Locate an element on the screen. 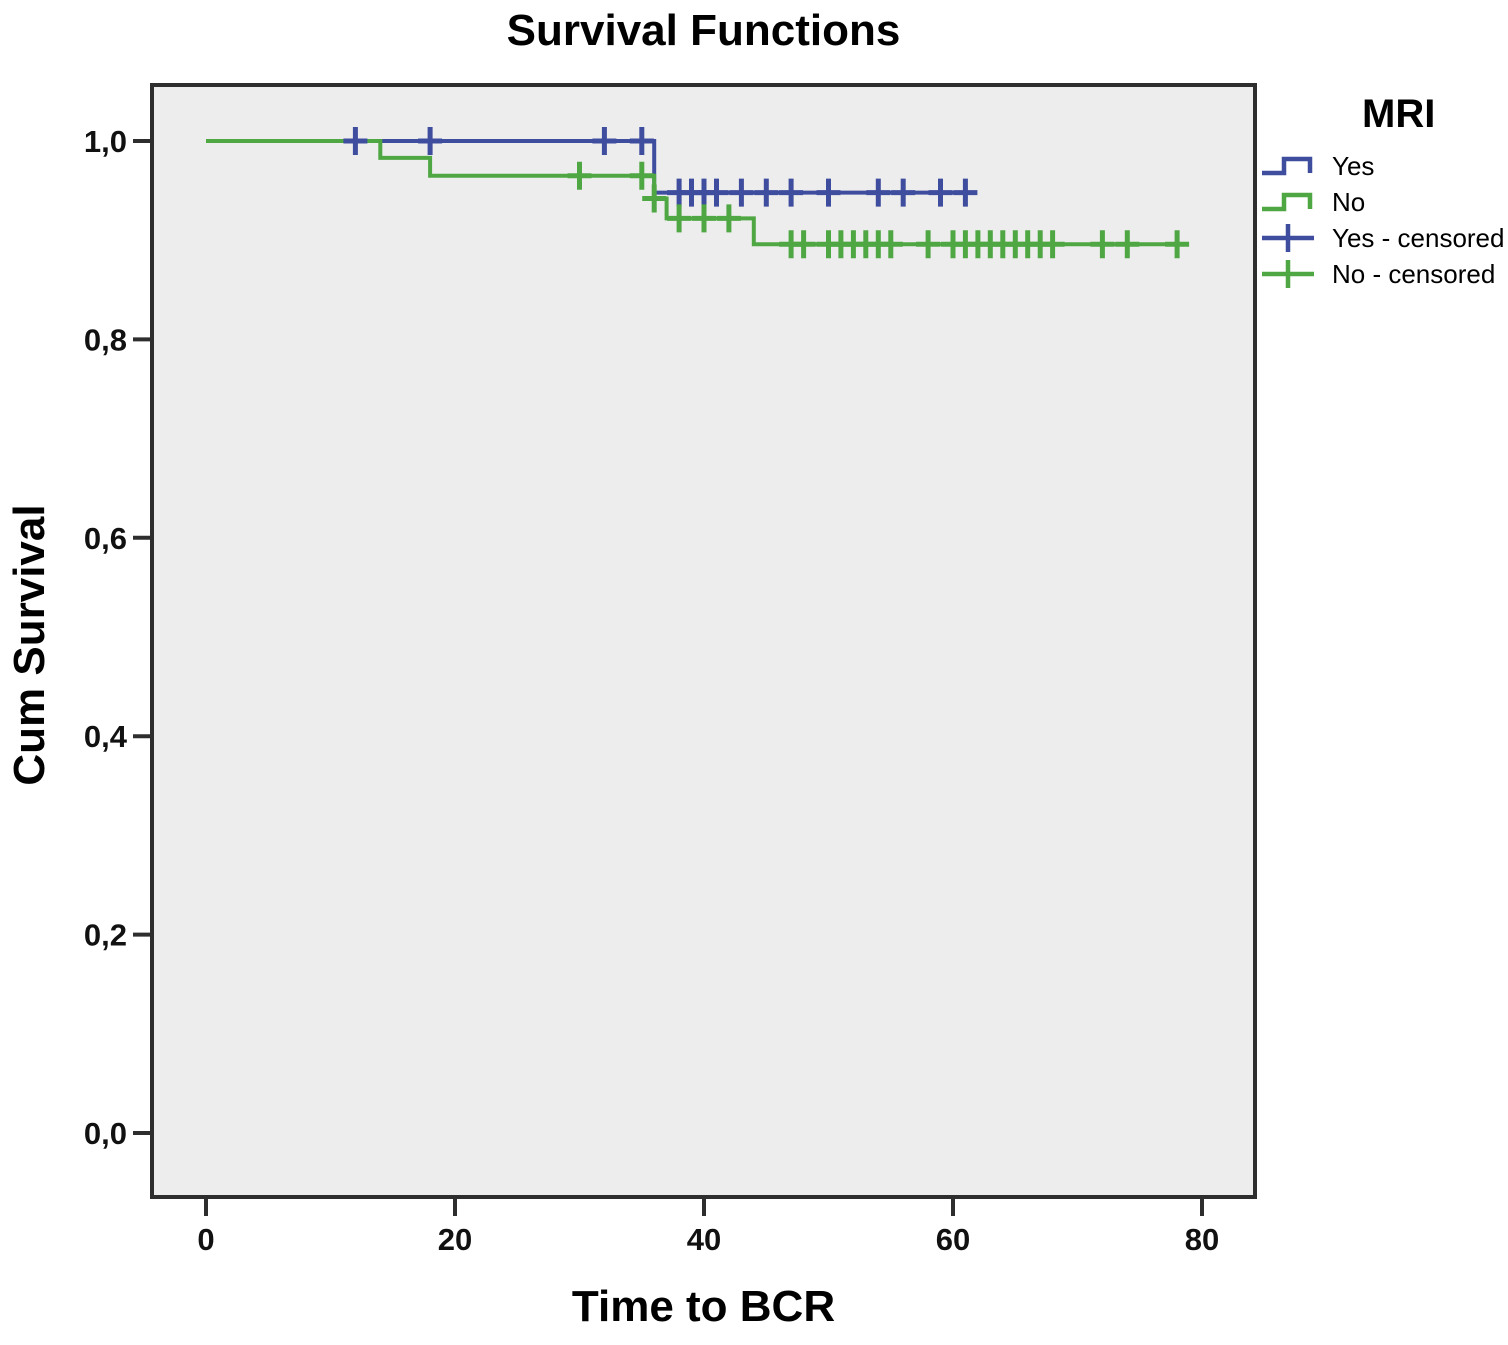 The image size is (1508, 1345). legend-item-label: No is located at coordinates (1349, 201).